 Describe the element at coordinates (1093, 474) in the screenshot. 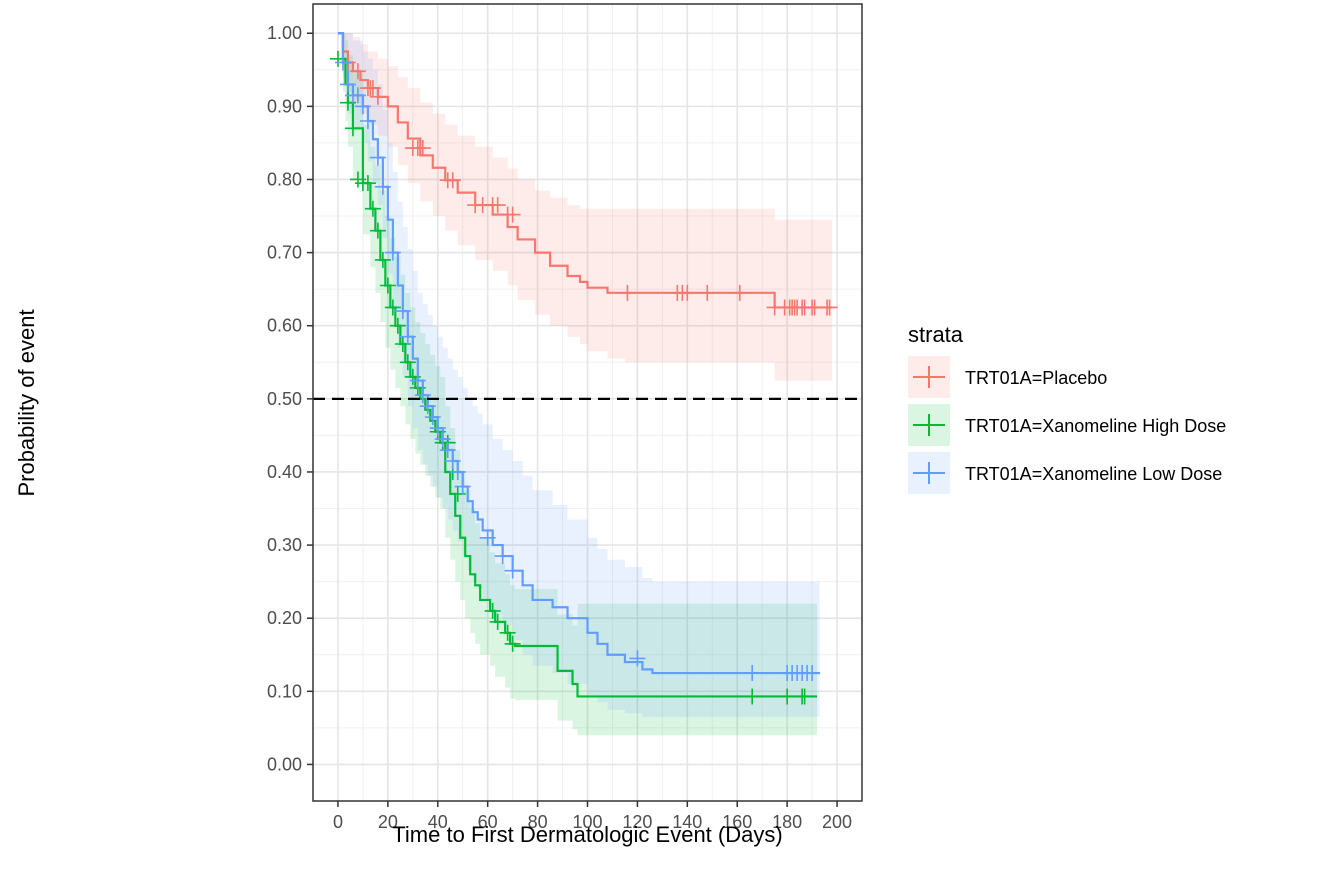

I see `legend-label: TRT01A=Xanomeline Low Dose` at that location.